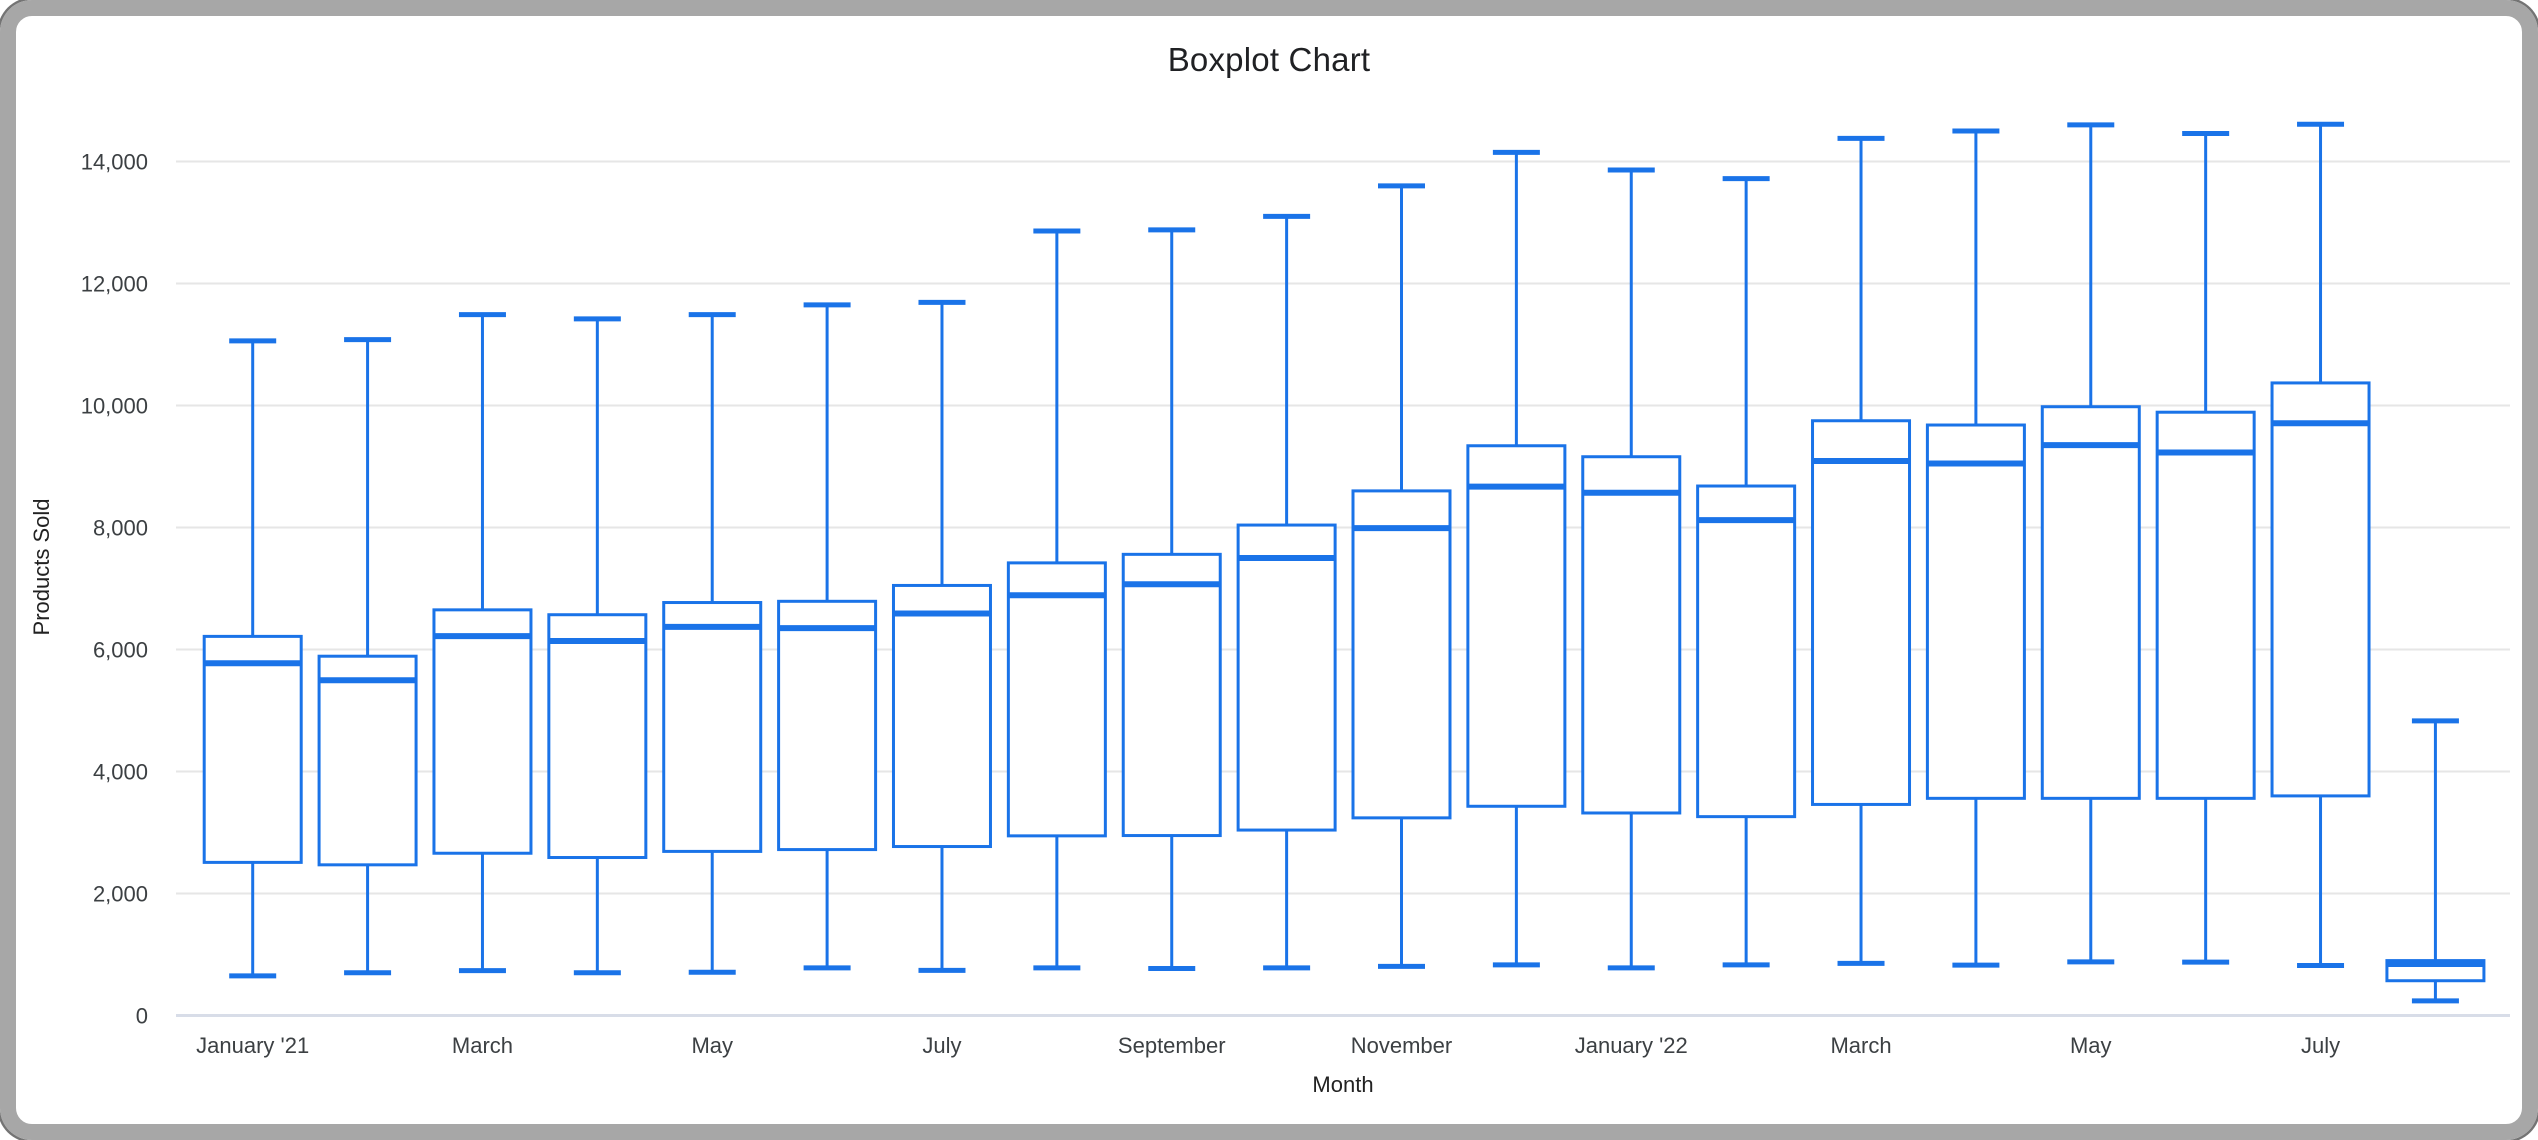 The height and width of the screenshot is (1140, 2538). Describe the element at coordinates (114, 162) in the screenshot. I see `y-tick-label: 14,000` at that location.